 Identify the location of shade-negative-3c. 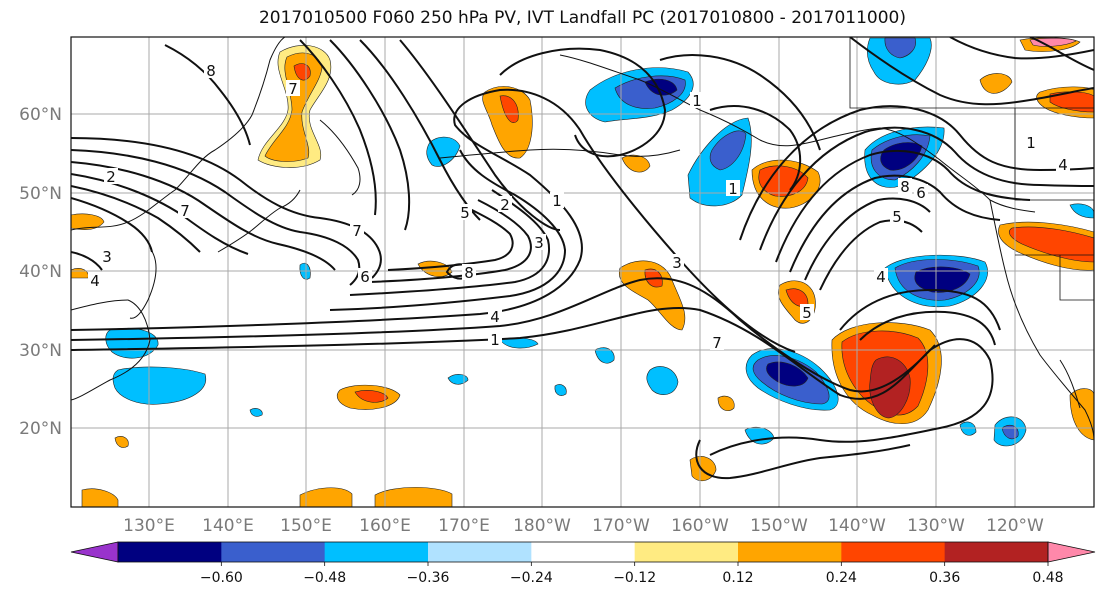
(901, 156).